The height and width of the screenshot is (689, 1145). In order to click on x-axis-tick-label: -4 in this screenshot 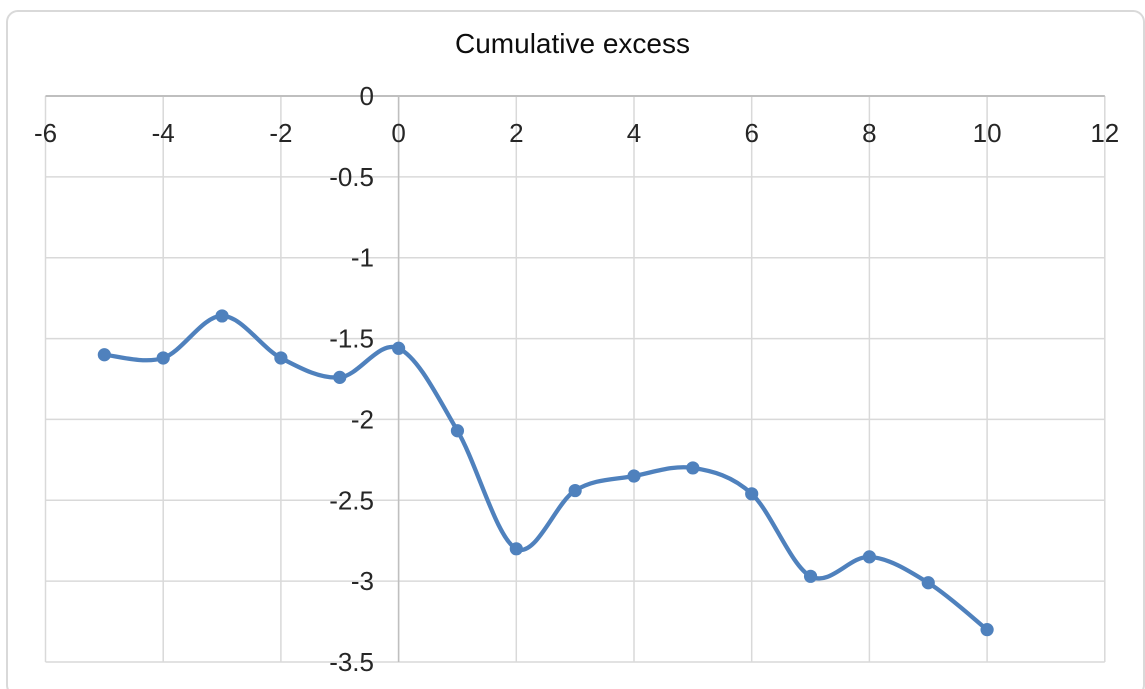, I will do `click(163, 133)`.